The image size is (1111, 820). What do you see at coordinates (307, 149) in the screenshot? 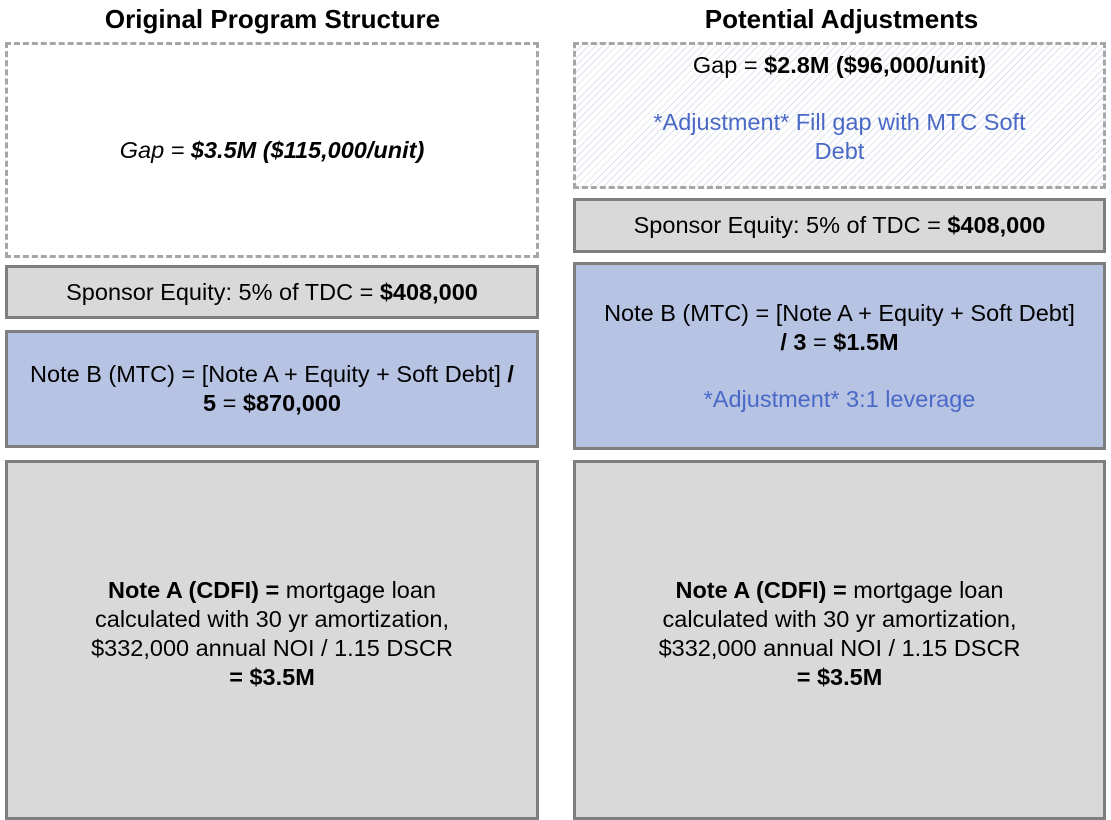
I see `text: $3.5M ($115,000/unit)` at bounding box center [307, 149].